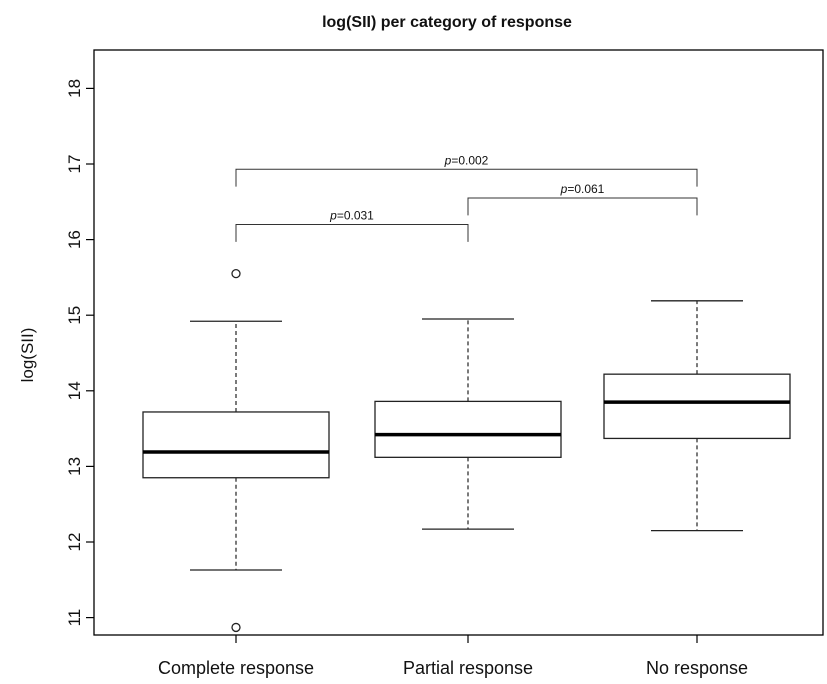 The width and height of the screenshot is (827, 684). Describe the element at coordinates (74, 390) in the screenshot. I see `y-tick-label: 14` at that location.